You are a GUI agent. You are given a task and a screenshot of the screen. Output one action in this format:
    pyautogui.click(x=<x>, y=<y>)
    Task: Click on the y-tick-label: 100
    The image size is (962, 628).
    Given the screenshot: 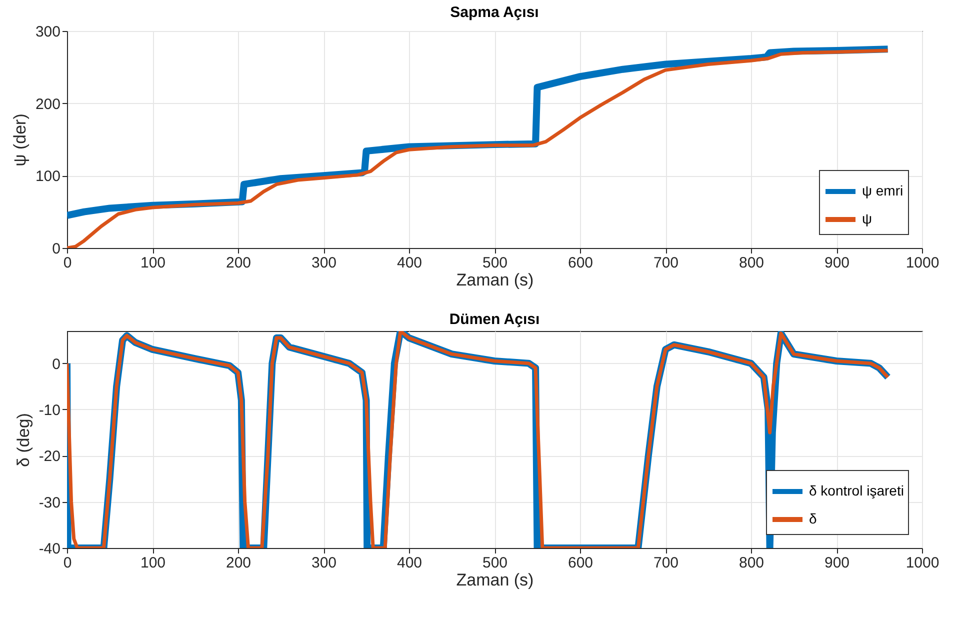 What is the action you would take?
    pyautogui.click(x=47, y=177)
    